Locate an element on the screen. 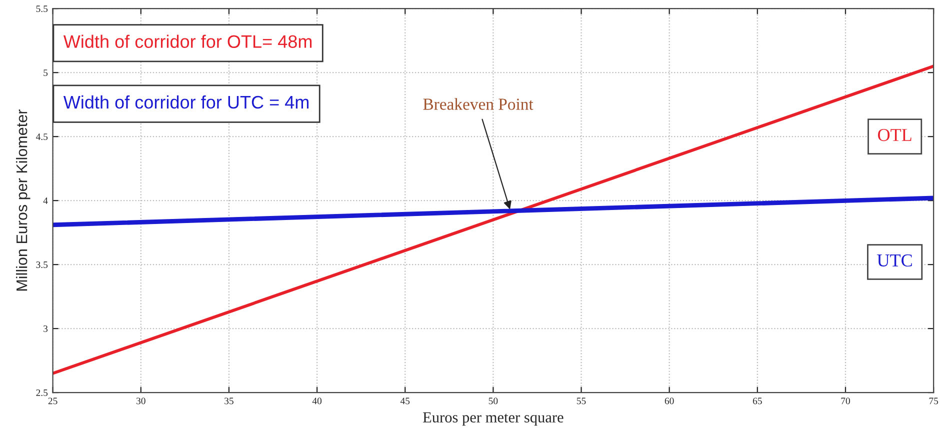 The height and width of the screenshot is (429, 943). text: UTC is located at coordinates (894, 260).